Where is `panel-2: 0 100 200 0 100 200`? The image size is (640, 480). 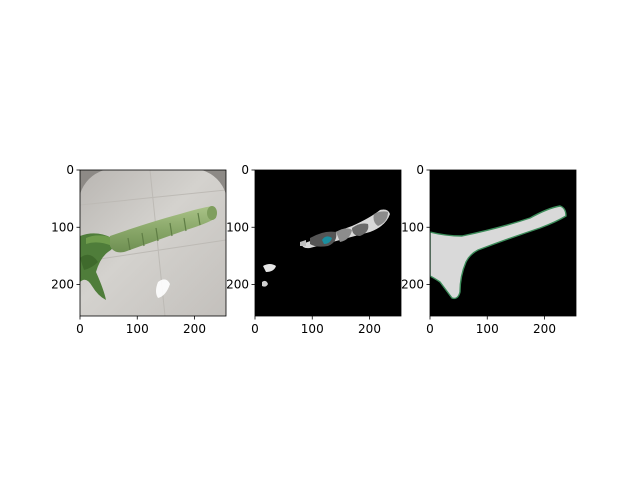
panel-2: 0 100 200 0 100 200 is located at coordinates (314, 249).